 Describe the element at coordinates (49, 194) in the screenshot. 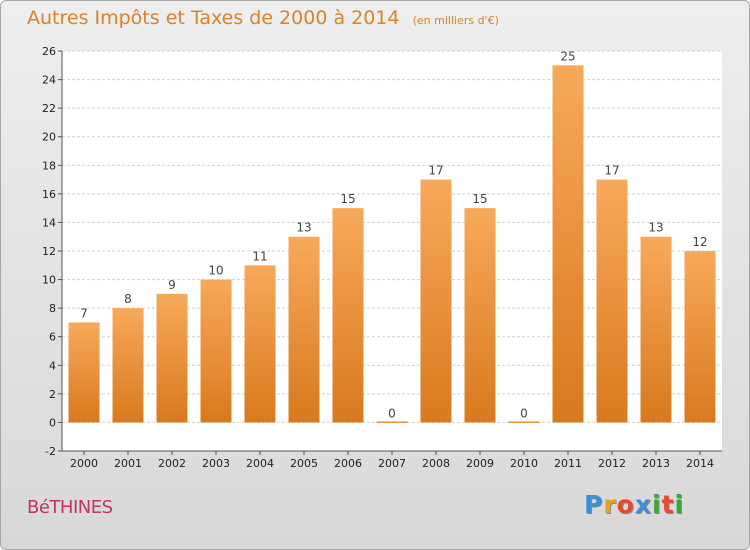

I see `y-tick-label: 16` at that location.